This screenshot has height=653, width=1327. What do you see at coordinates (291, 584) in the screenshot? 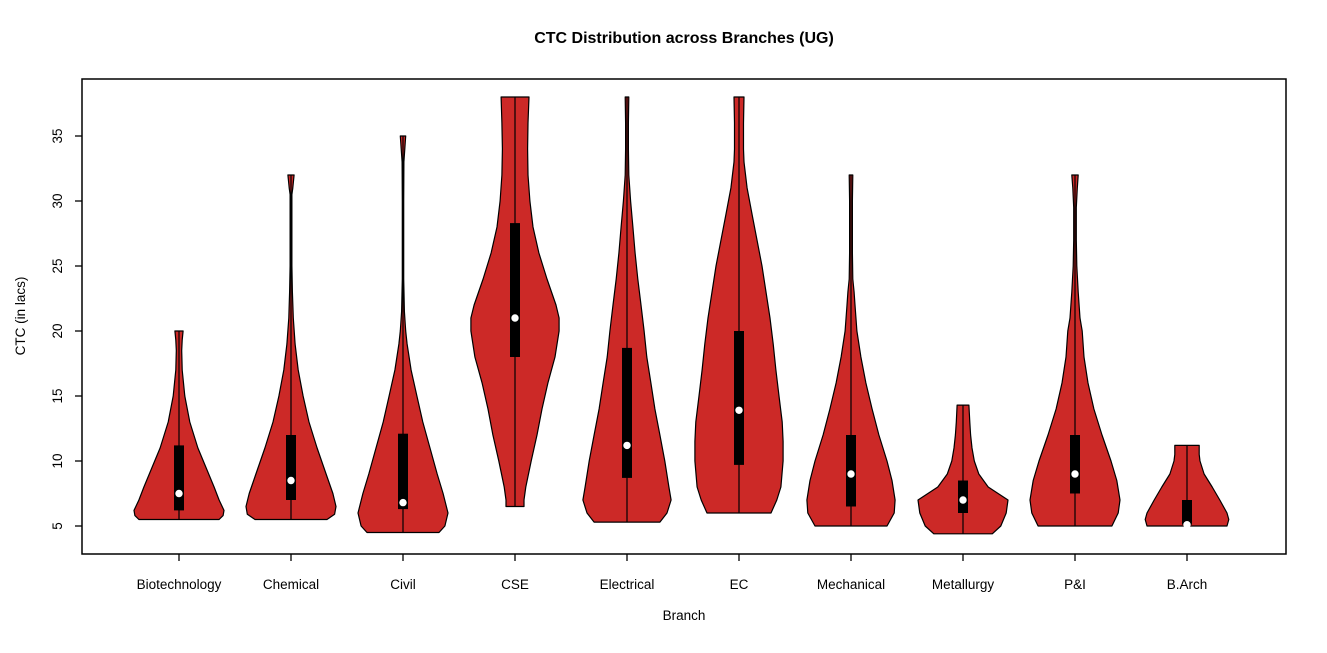
I see `x-tick-label: Chemical` at bounding box center [291, 584].